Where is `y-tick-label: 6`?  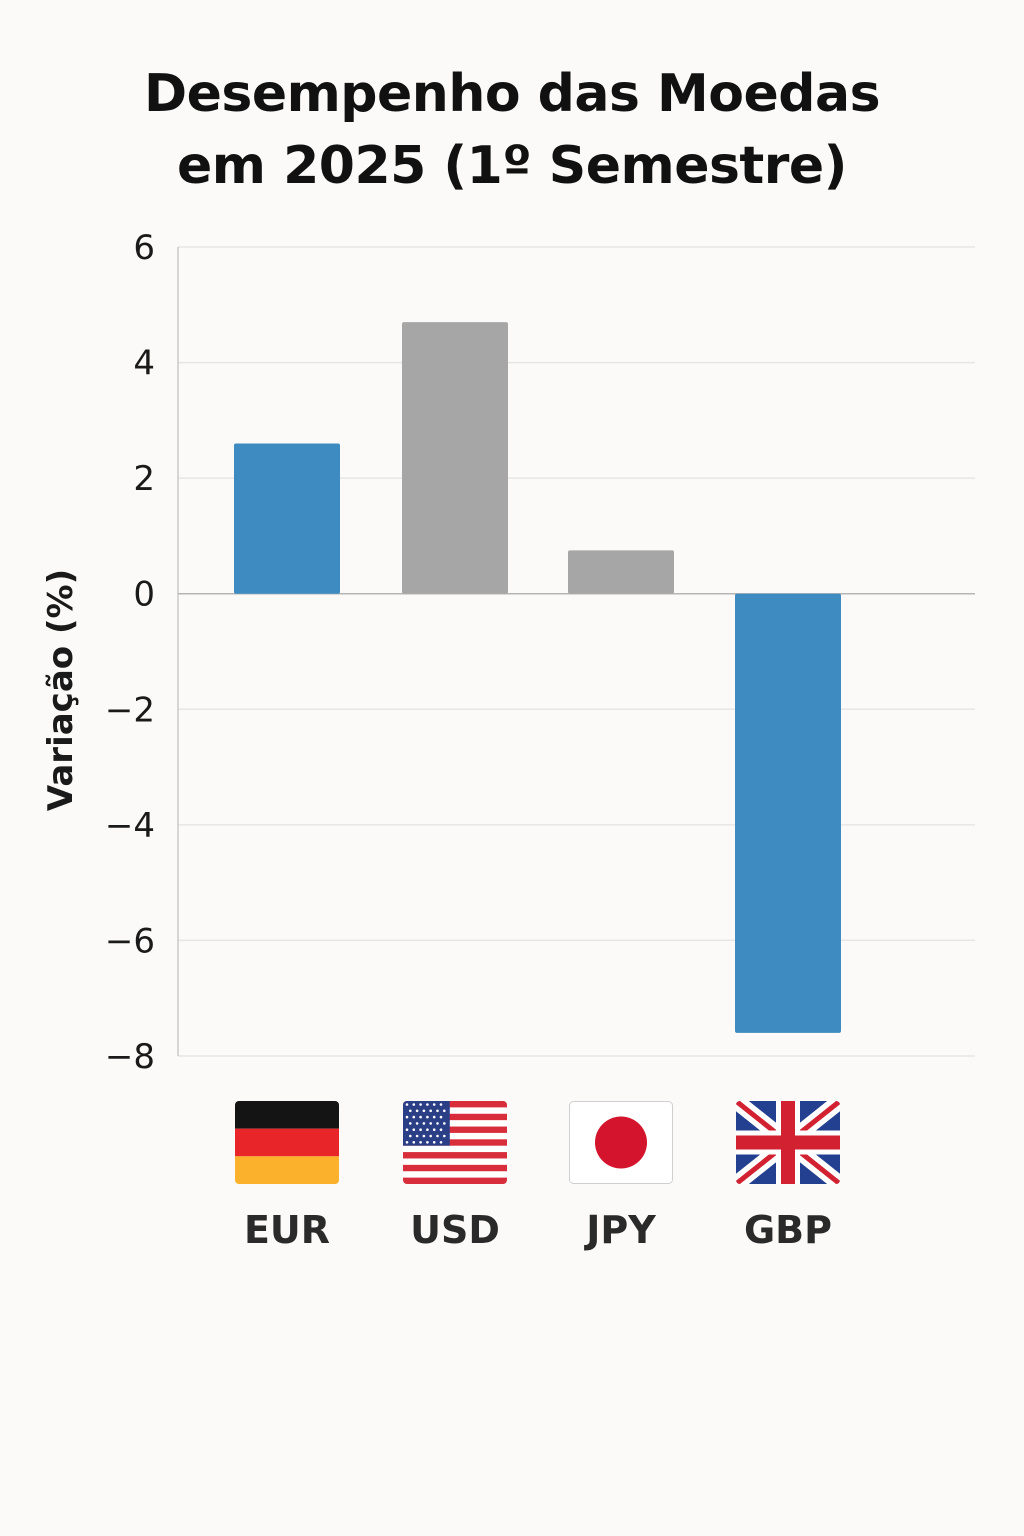 y-tick-label: 6 is located at coordinates (144, 248).